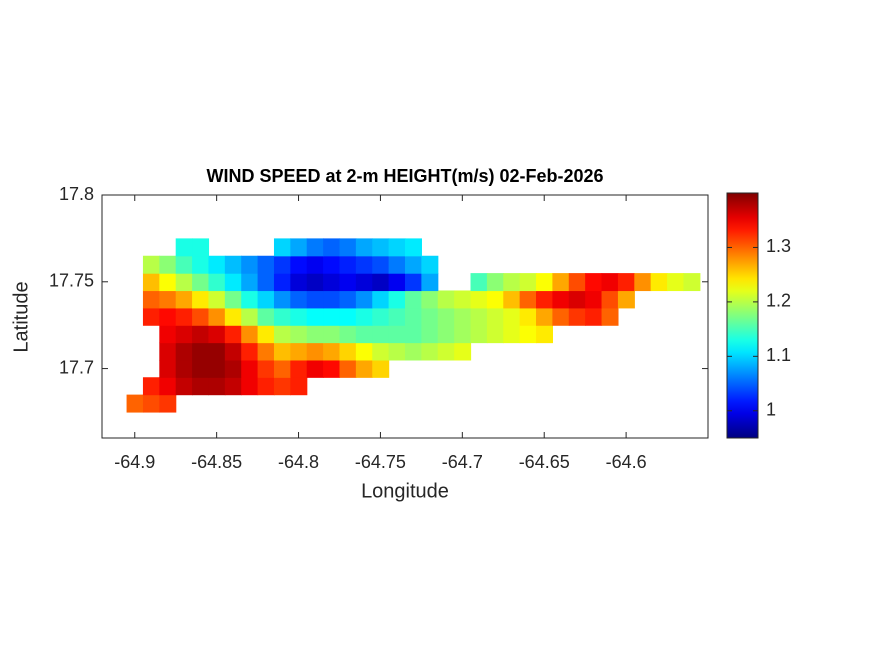  What do you see at coordinates (626, 462) in the screenshot?
I see `x-tick-label: -64.6` at bounding box center [626, 462].